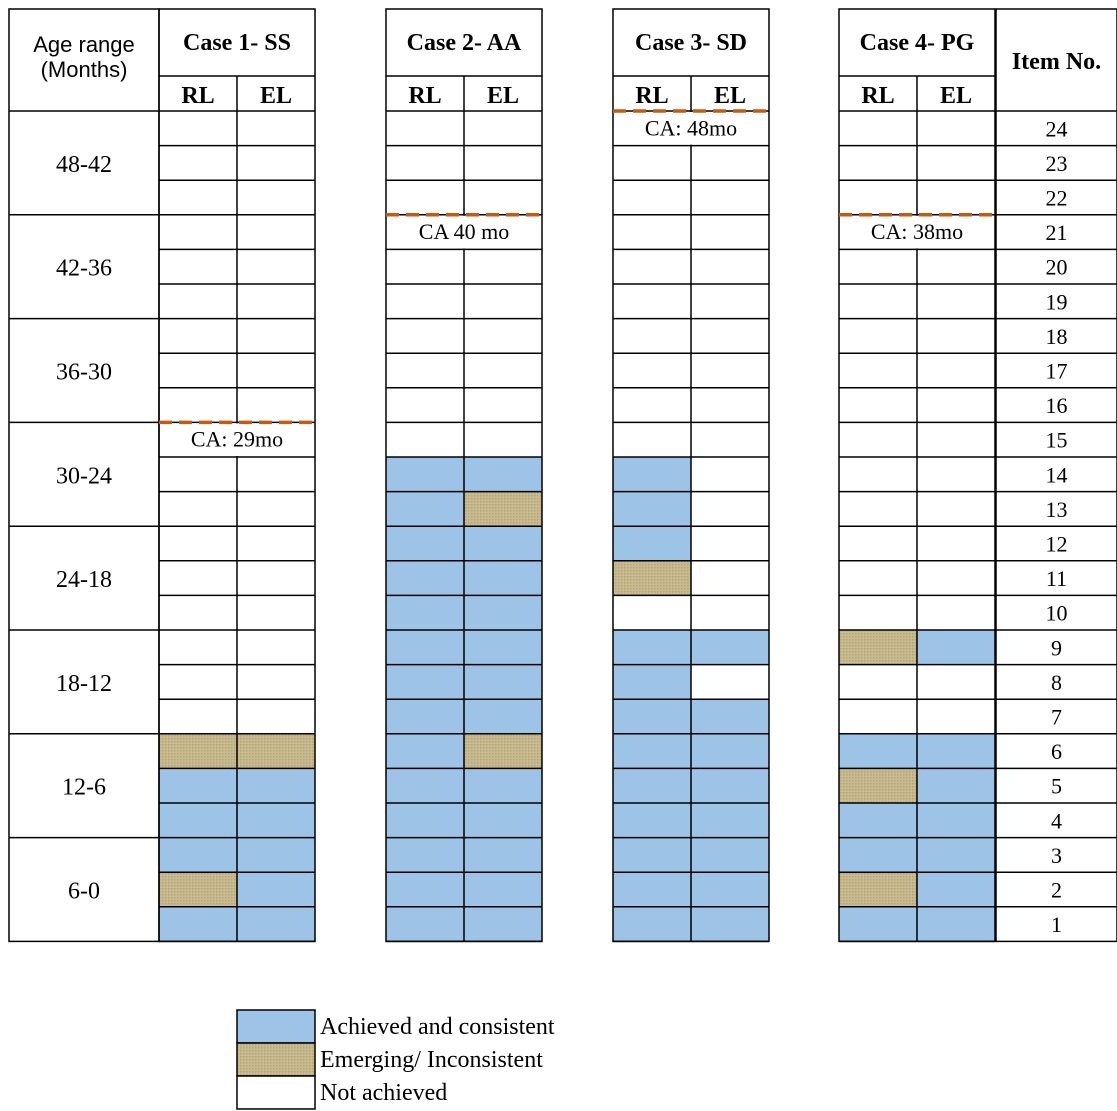 This screenshot has width=1117, height=1111. Describe the element at coordinates (652, 197) in the screenshot. I see `cell-case3-rl-item22-not-achieved` at that location.